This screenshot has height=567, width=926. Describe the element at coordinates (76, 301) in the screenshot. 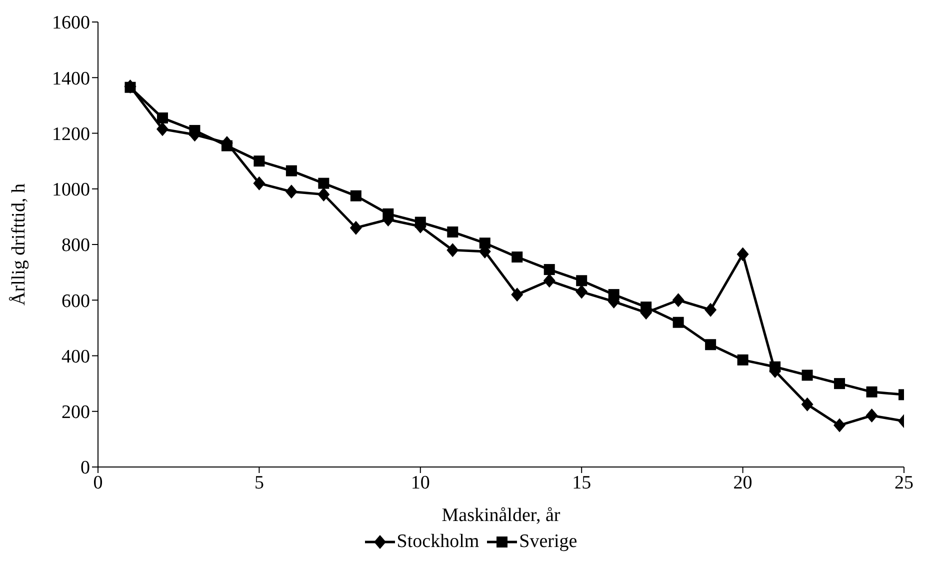

I see `y-tick-label: 600` at that location.